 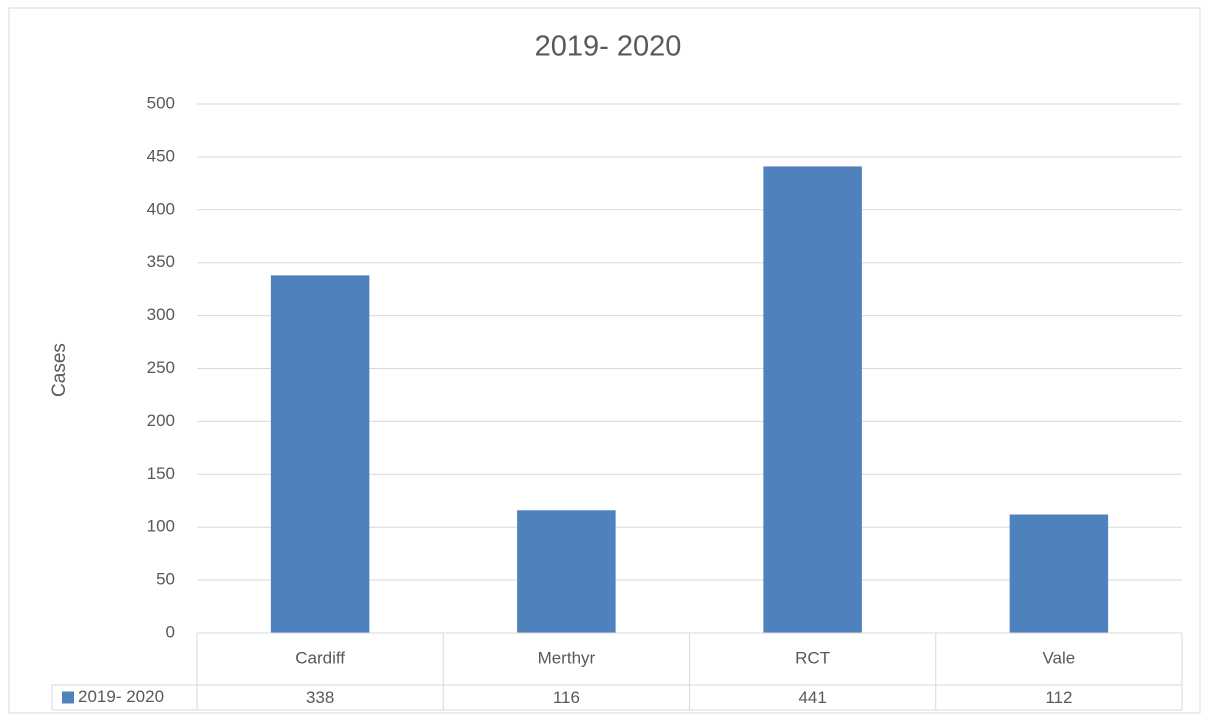 What do you see at coordinates (68, 697) in the screenshot?
I see `legend-key` at bounding box center [68, 697].